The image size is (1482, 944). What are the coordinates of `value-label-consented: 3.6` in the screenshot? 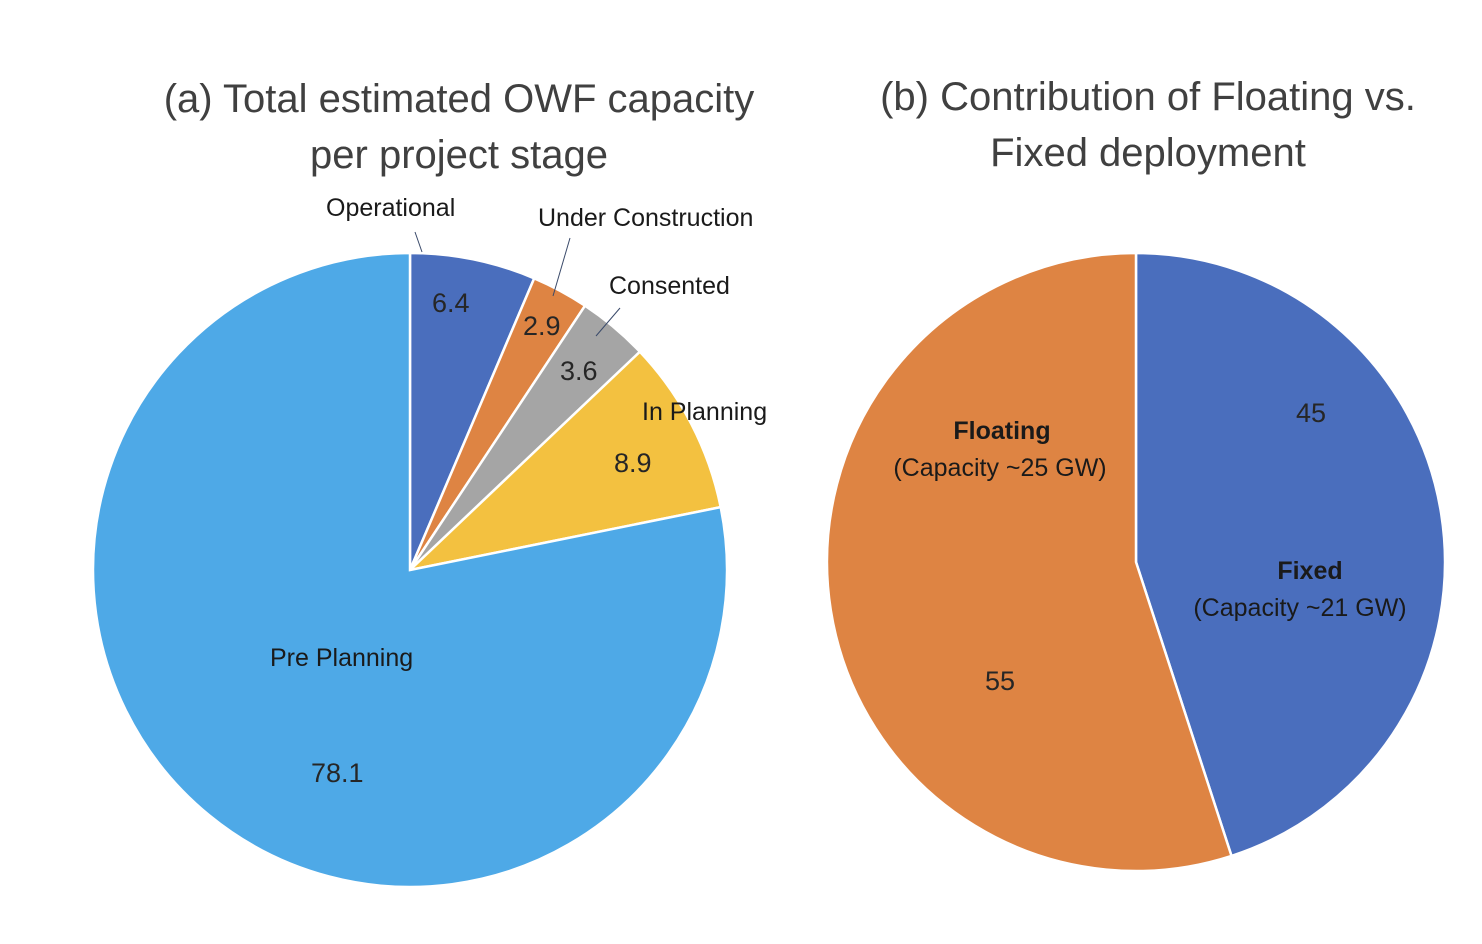 It's located at (579, 371).